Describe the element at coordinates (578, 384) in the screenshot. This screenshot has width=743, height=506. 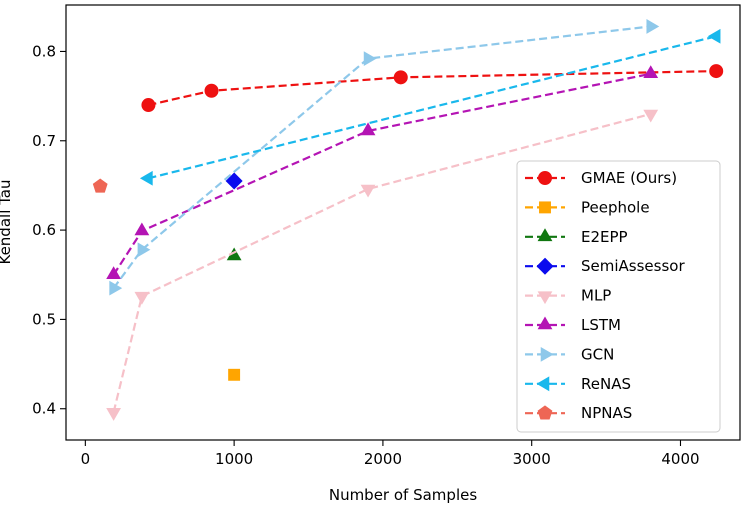
I see `legend-item-renas: ReNAS` at that location.